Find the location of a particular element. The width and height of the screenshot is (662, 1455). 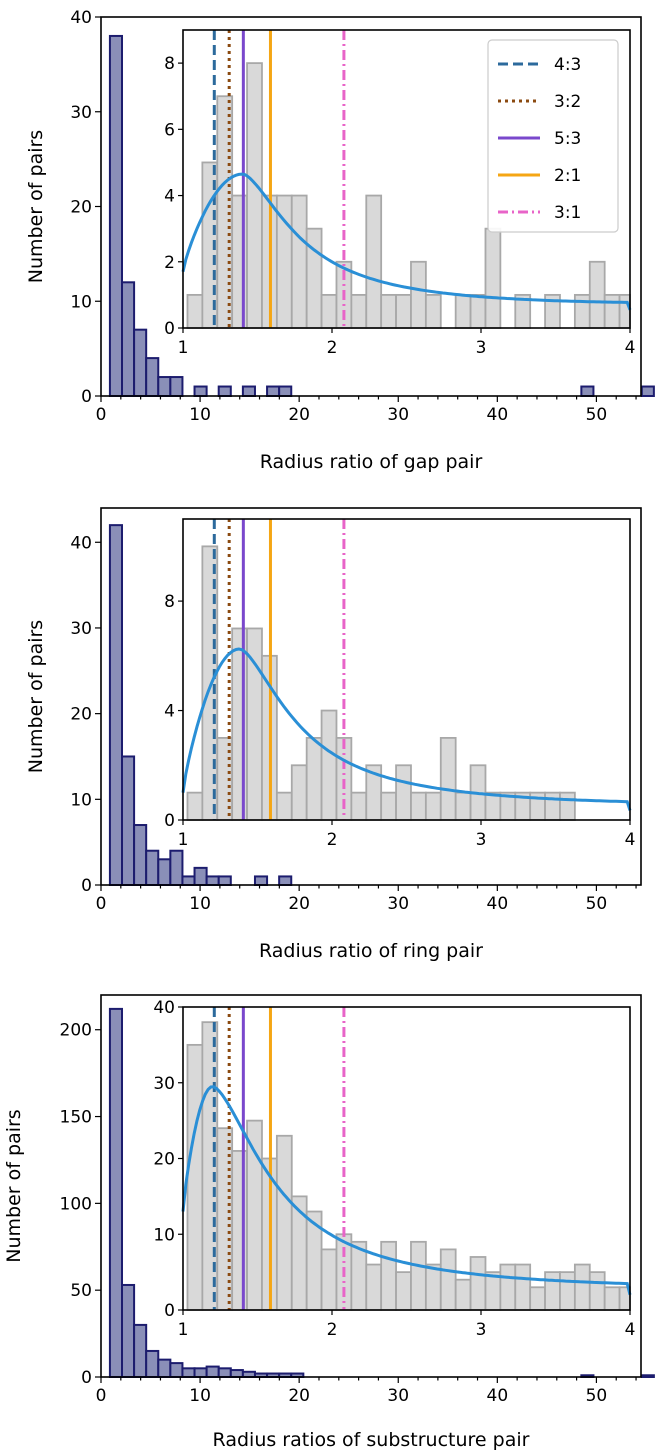

y-tick-label: 200 is located at coordinates (76, 1031).